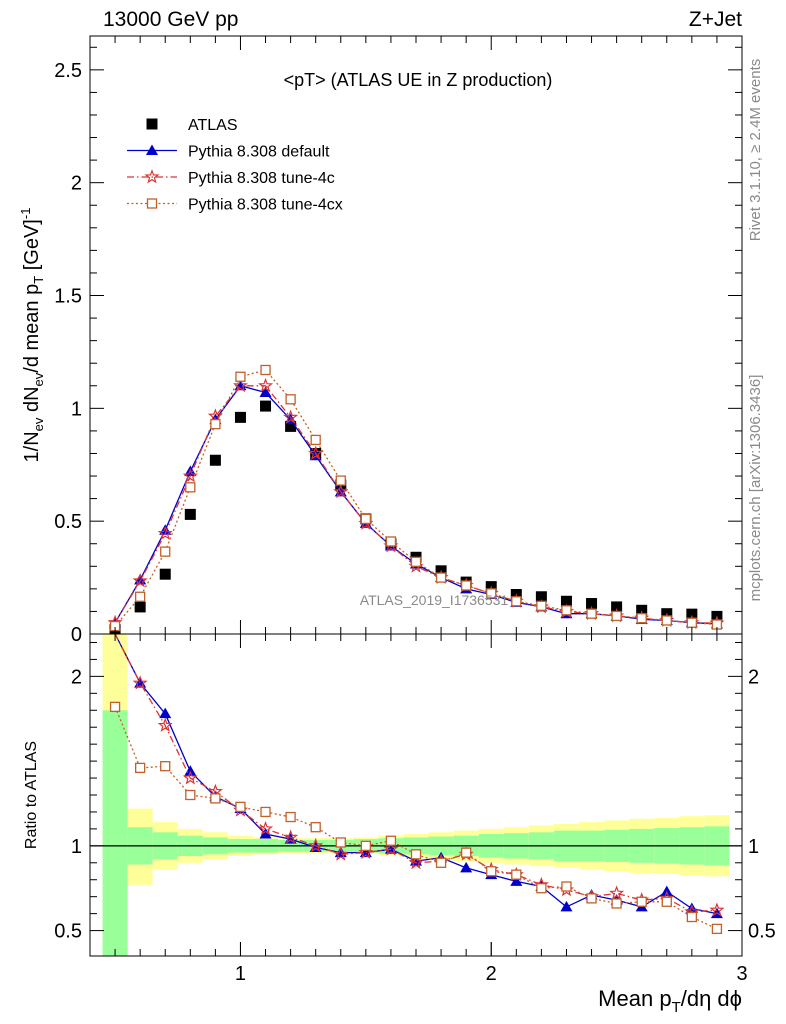 Image resolution: width=786 pixels, height=1024 pixels. What do you see at coordinates (755, 150) in the screenshot?
I see `rivet-label: Rivet 3.1.10, ≥ 2.4M events` at bounding box center [755, 150].